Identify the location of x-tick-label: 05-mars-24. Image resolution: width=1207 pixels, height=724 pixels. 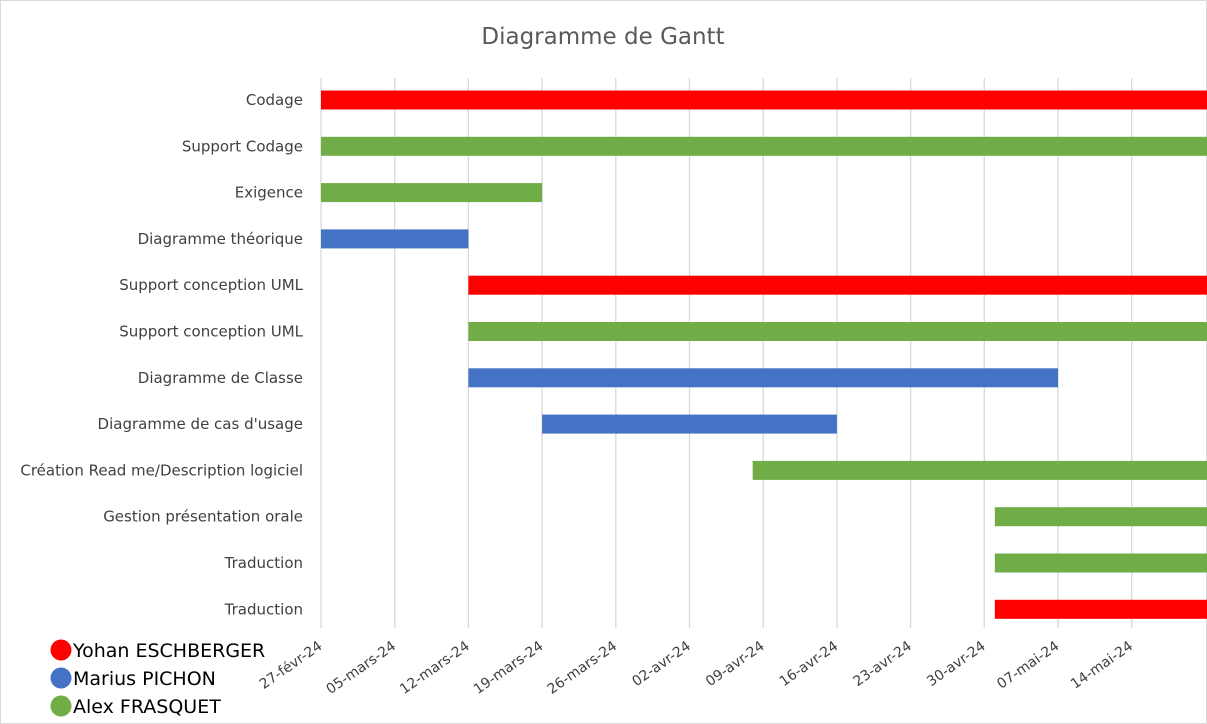
(361, 668).